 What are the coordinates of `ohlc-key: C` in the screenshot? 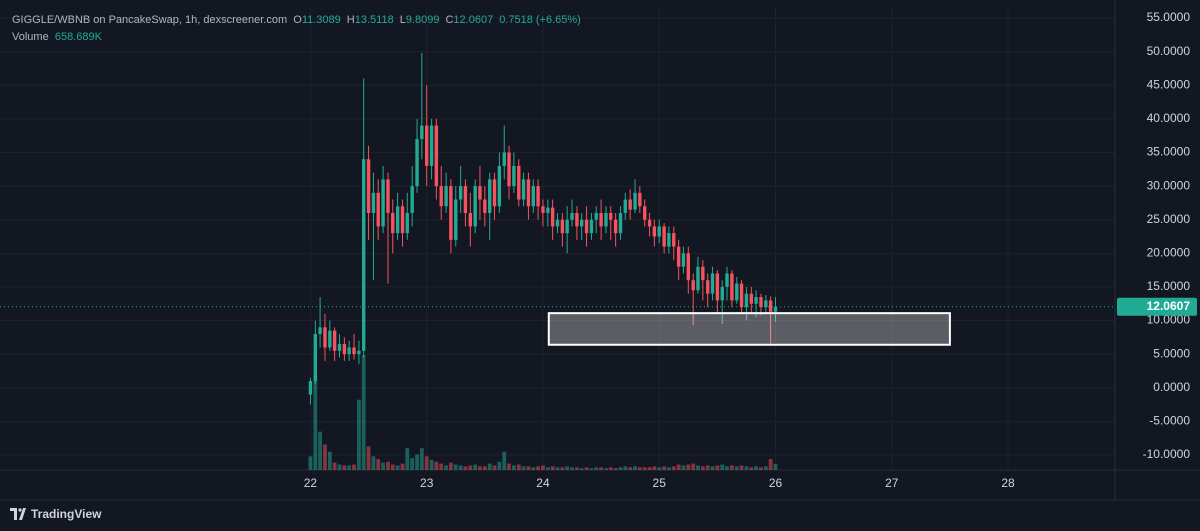 It's located at (449, 20).